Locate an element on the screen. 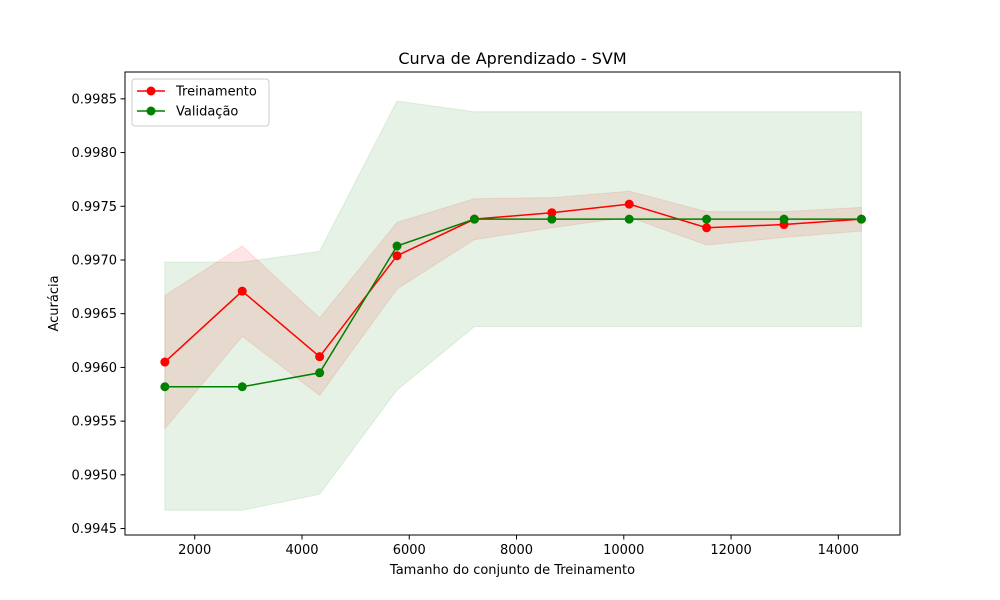 The width and height of the screenshot is (1000, 600). y-tick-label: 0.9955 is located at coordinates (95, 422).